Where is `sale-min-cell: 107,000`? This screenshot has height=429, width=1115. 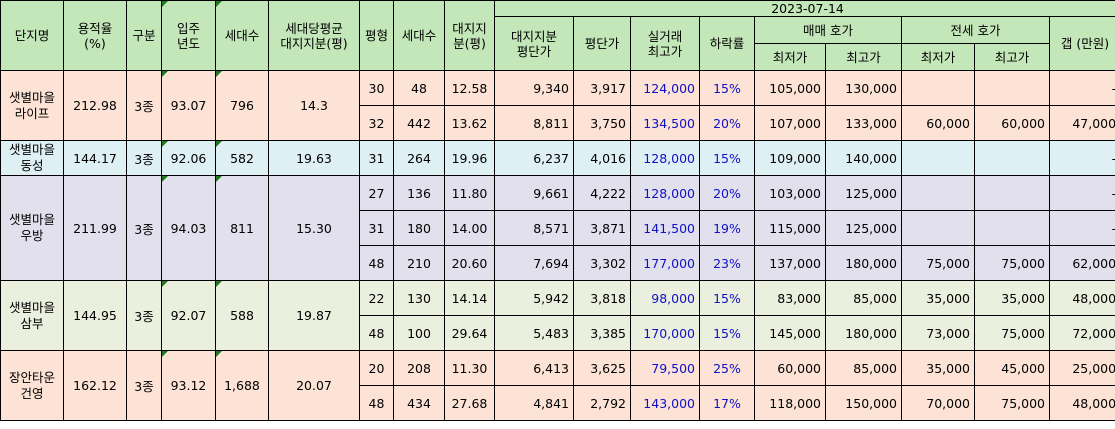
sale-min-cell: 107,000 is located at coordinates (790, 123).